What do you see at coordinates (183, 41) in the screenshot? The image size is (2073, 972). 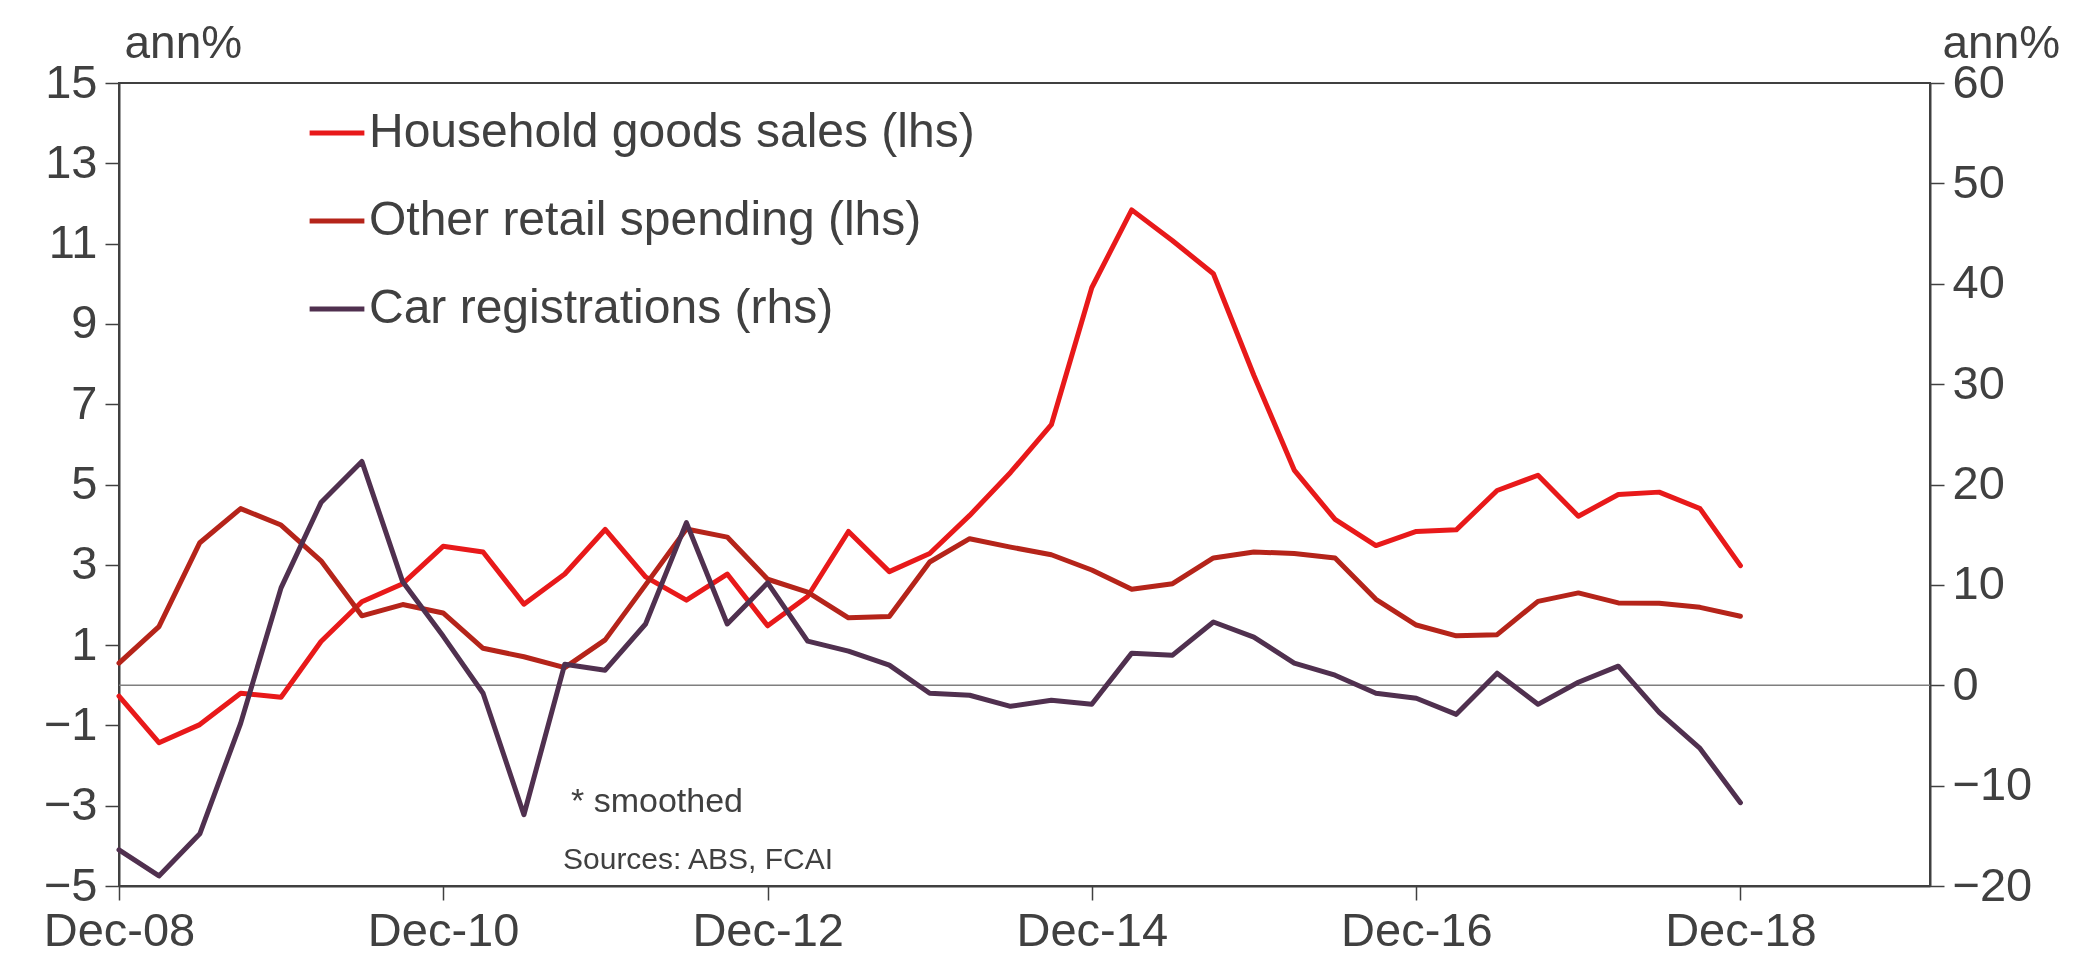 I see `y-axis-title: ann%` at bounding box center [183, 41].